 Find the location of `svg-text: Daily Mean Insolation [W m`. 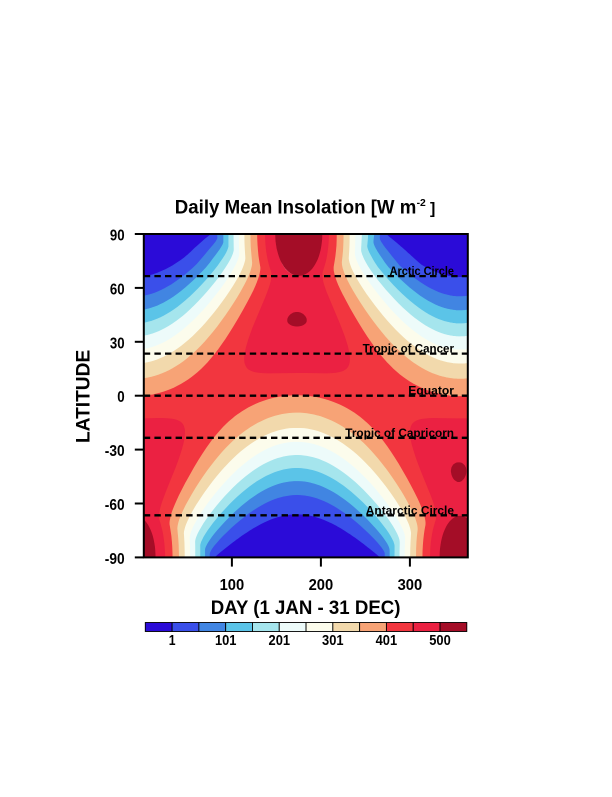

svg-text: Daily Mean Insolation [W m is located at coordinates (295, 208).